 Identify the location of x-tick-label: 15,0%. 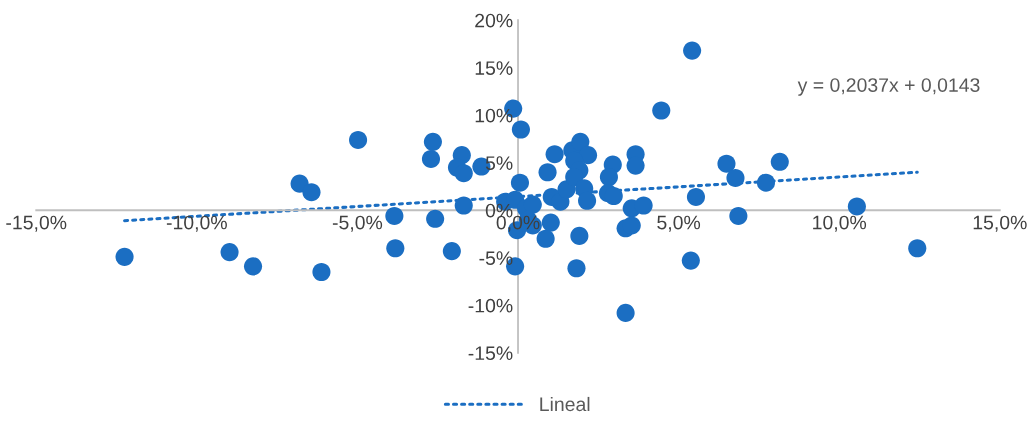
(1000, 223).